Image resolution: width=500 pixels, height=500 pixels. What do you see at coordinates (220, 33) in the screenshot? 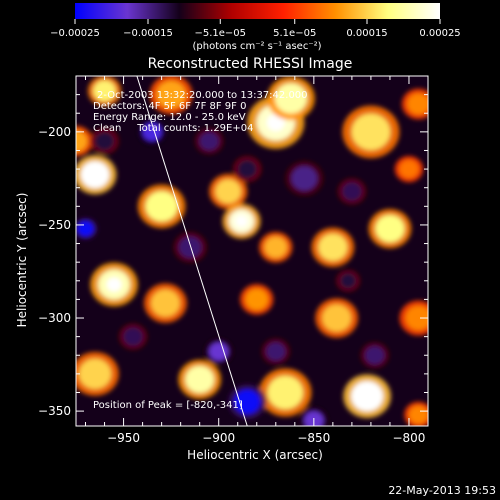
I see `colorbar-tick-label: −5.1e−05` at bounding box center [220, 33].